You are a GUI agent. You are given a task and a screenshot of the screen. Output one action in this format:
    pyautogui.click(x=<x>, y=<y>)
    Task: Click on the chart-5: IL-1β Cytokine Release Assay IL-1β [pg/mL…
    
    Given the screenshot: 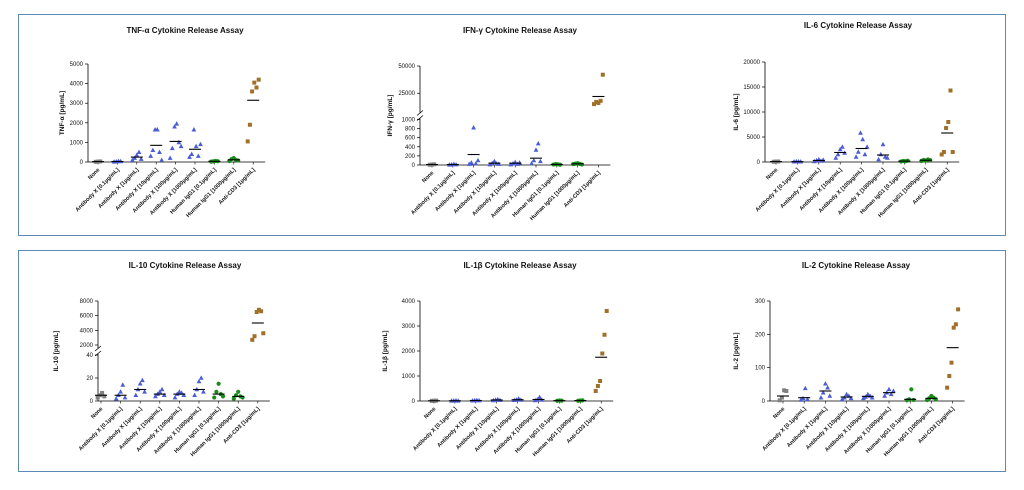 What is the action you would take?
    pyautogui.click(x=498, y=359)
    